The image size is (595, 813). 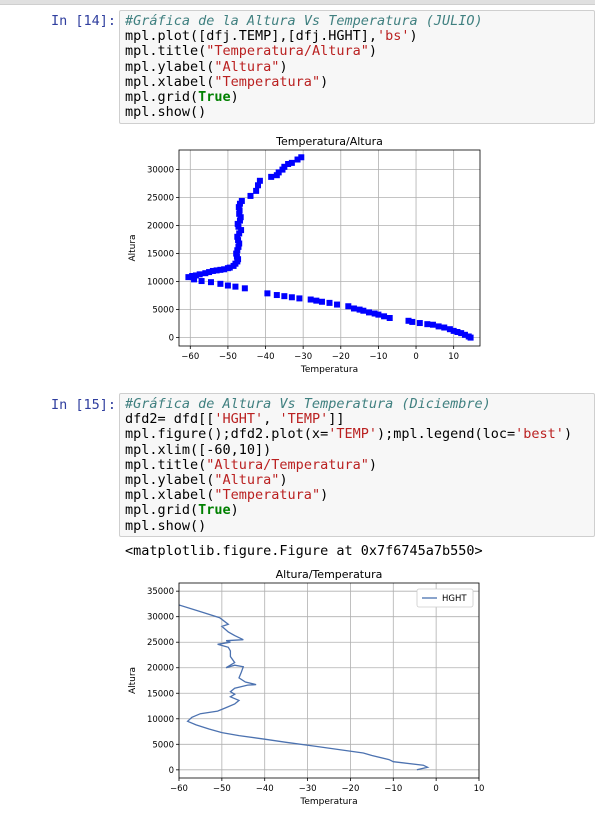 I want to click on y-tick-label: 20000, so click(x=160, y=669).